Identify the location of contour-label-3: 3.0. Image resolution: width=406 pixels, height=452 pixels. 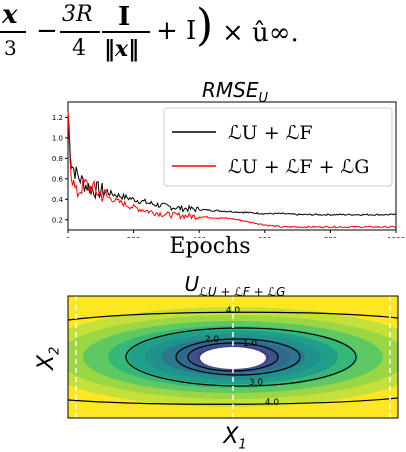
(256, 383).